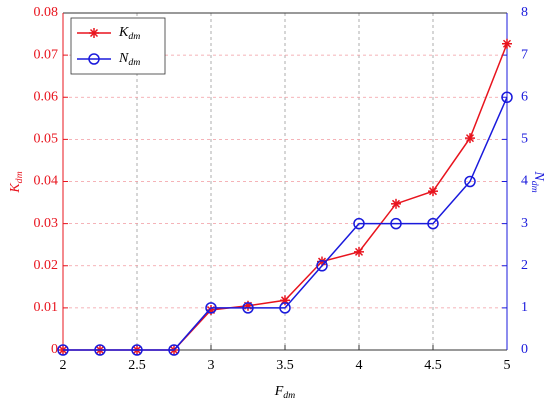 The width and height of the screenshot is (550, 407). What do you see at coordinates (63, 365) in the screenshot?
I see `x-tick-label: 2` at bounding box center [63, 365].